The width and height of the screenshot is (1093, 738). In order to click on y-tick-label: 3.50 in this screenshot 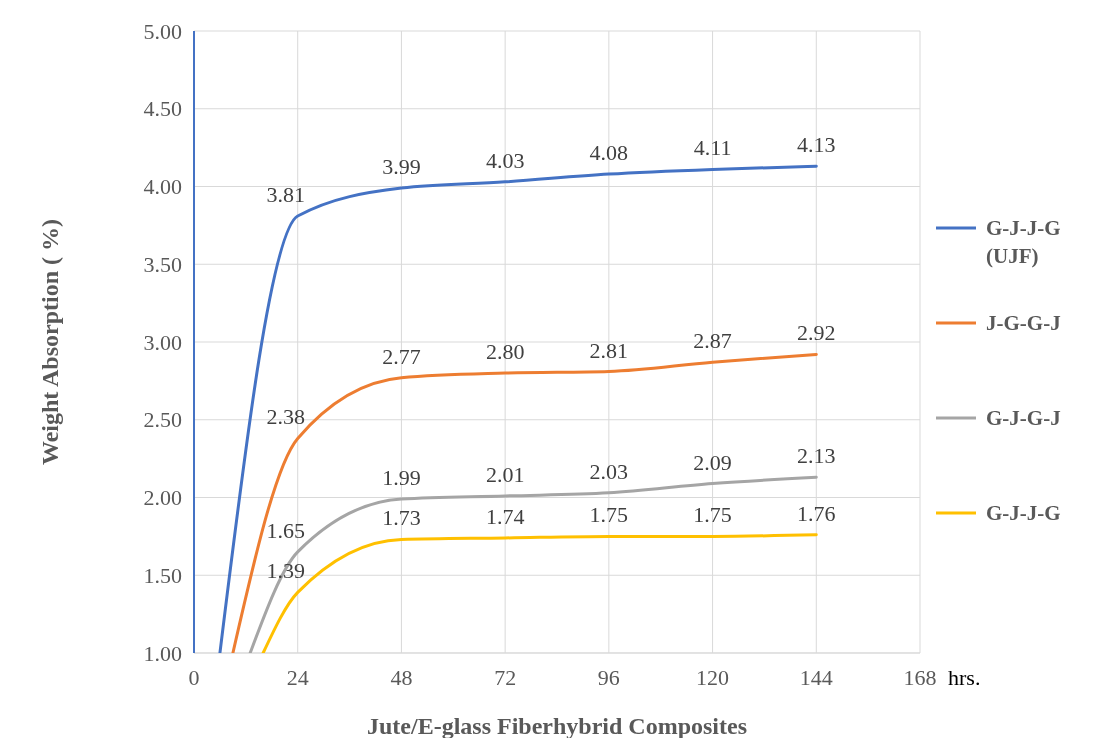, I will do `click(162, 264)`.